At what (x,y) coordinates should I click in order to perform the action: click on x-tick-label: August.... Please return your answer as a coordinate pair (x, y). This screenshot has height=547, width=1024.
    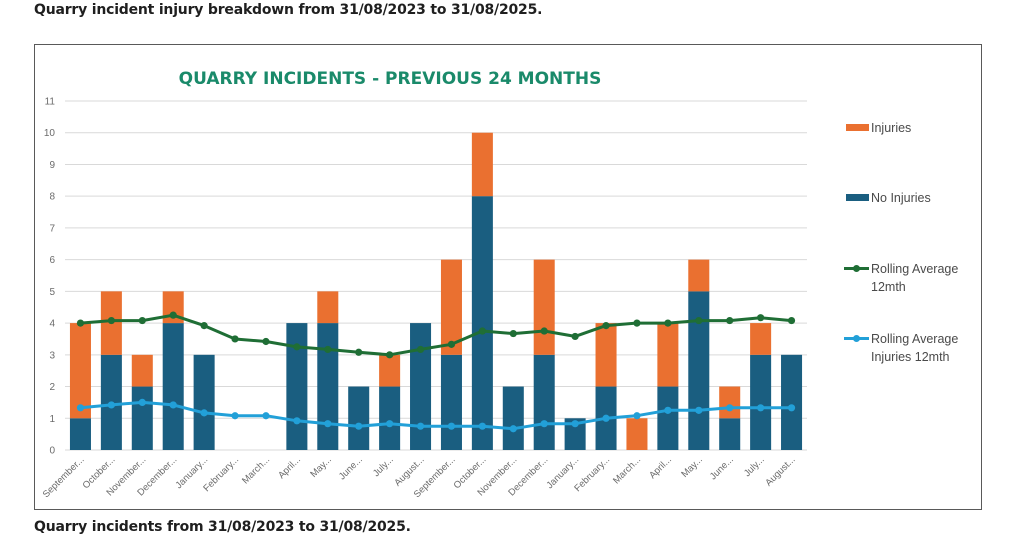
    Looking at the image, I should click on (780, 471).